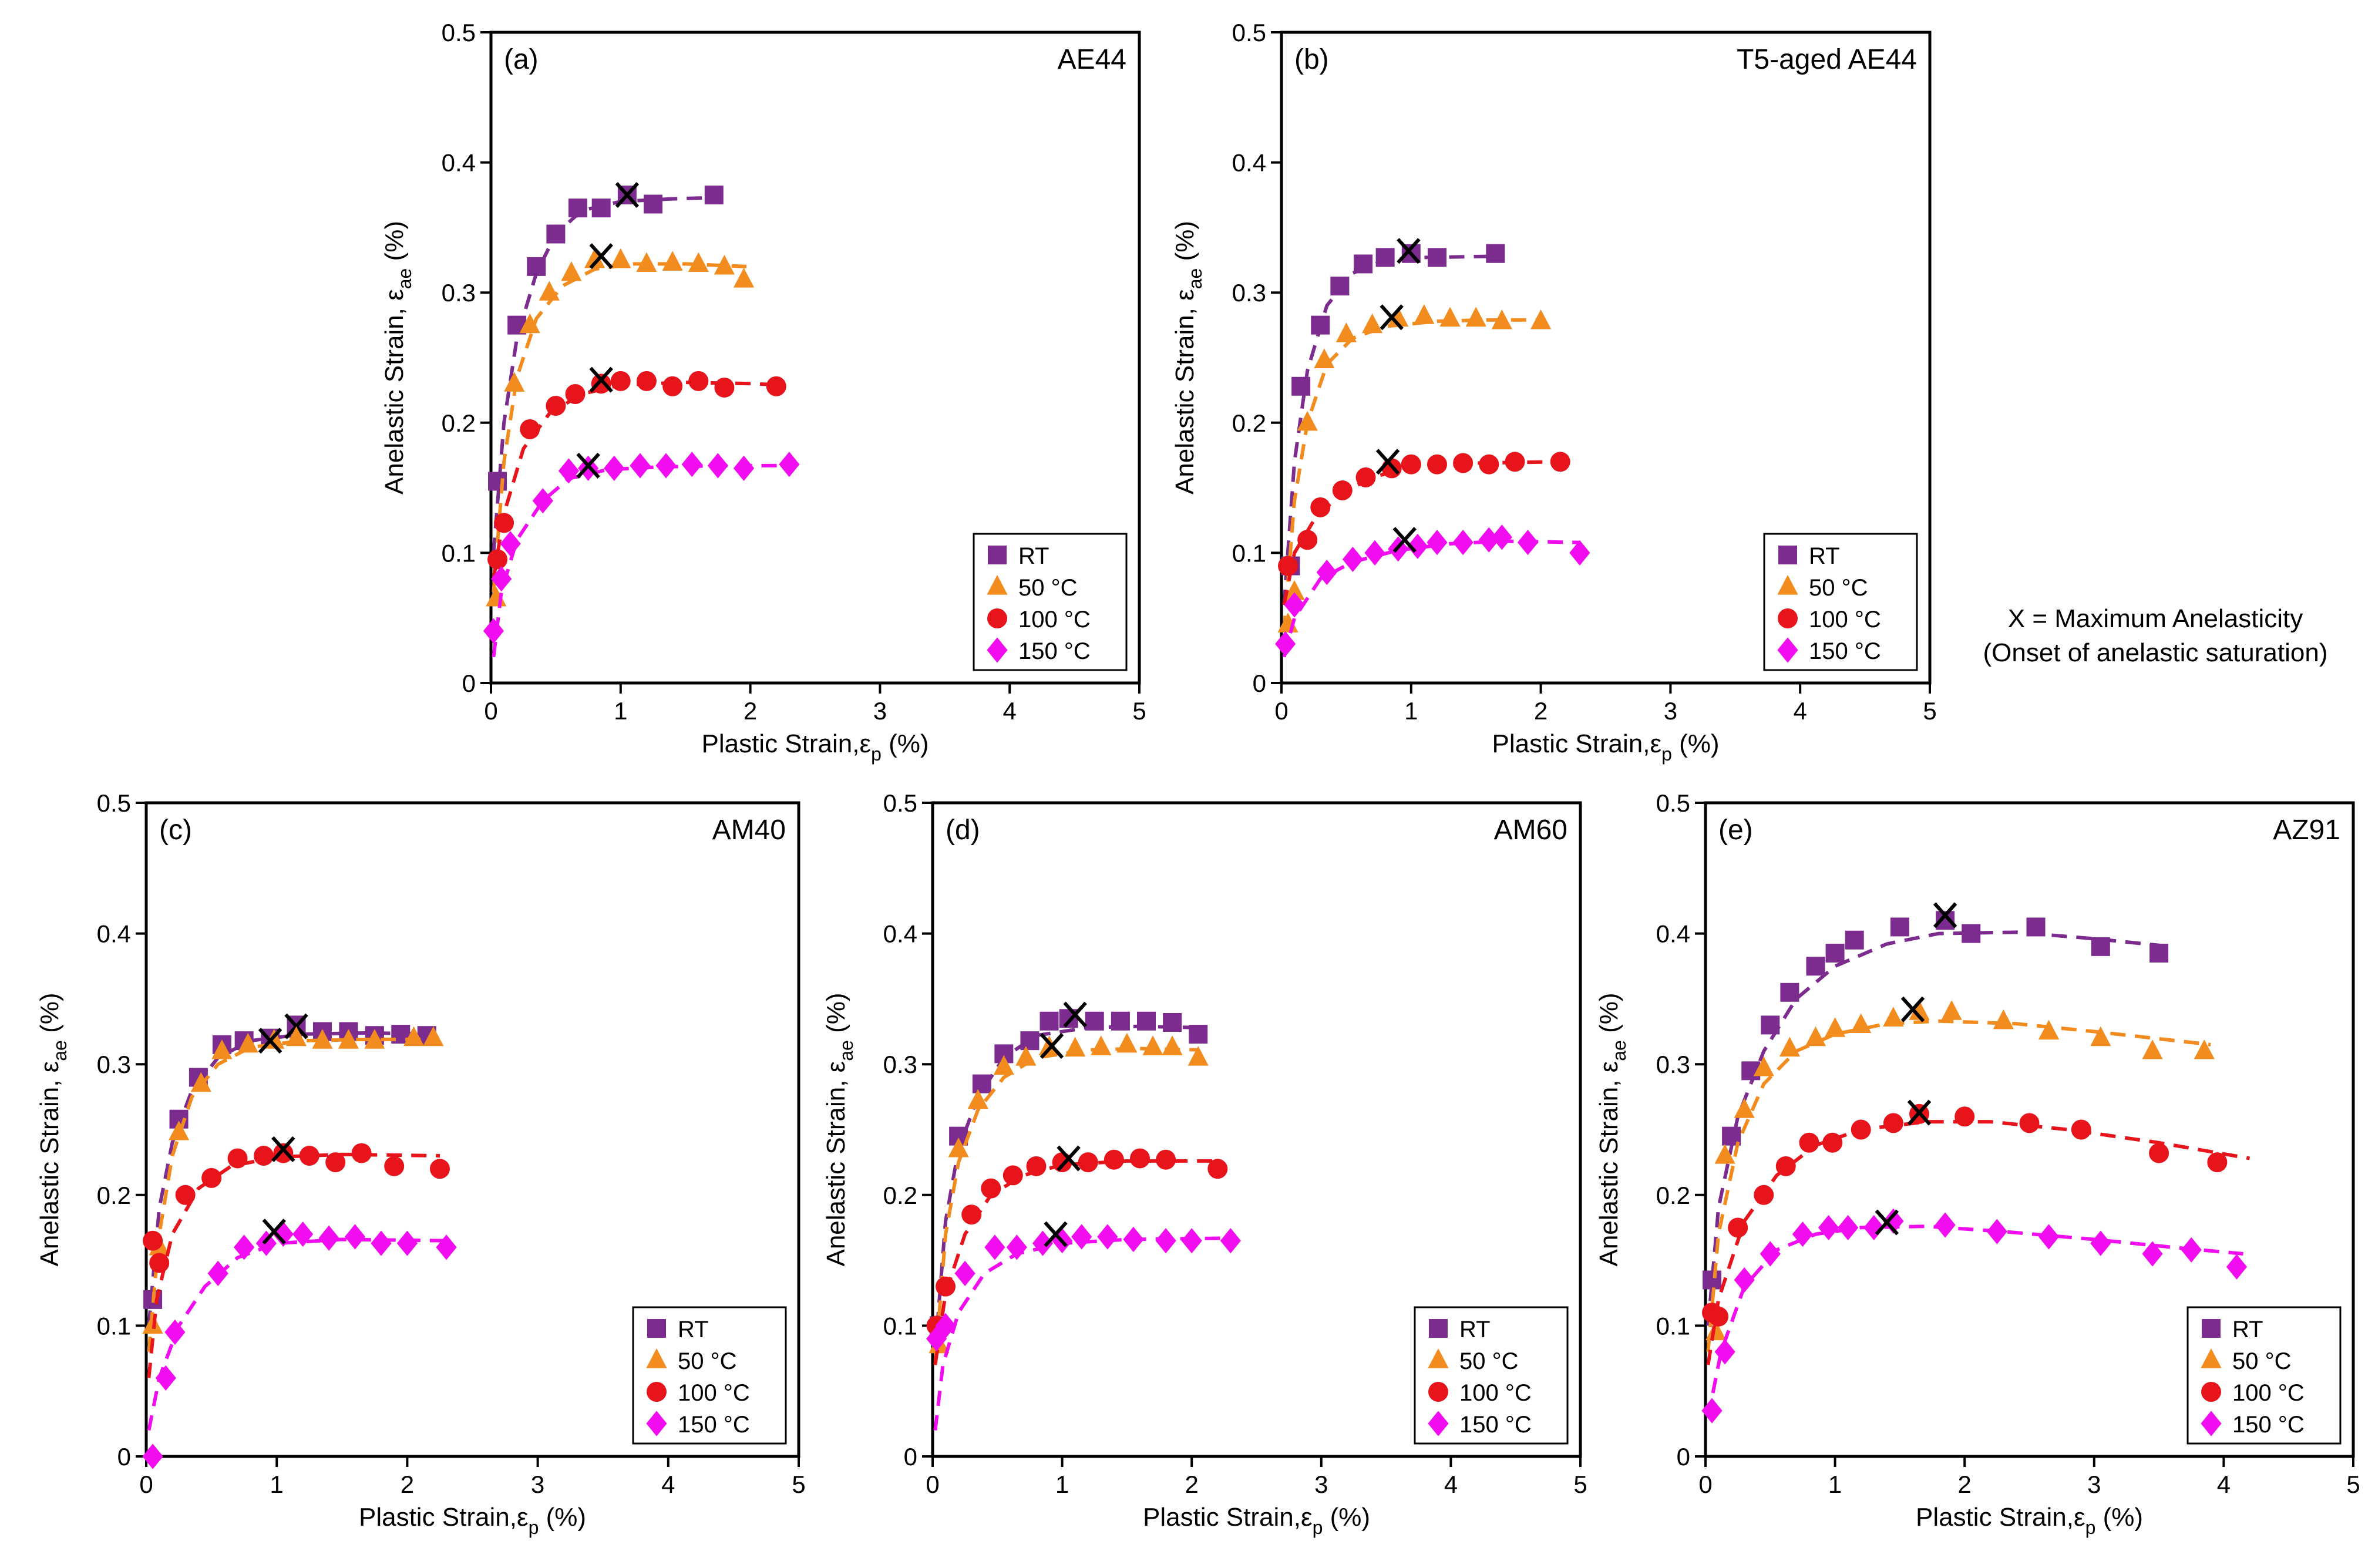  Describe the element at coordinates (1673, 803) in the screenshot. I see `y-tick-label: 0.5` at that location.